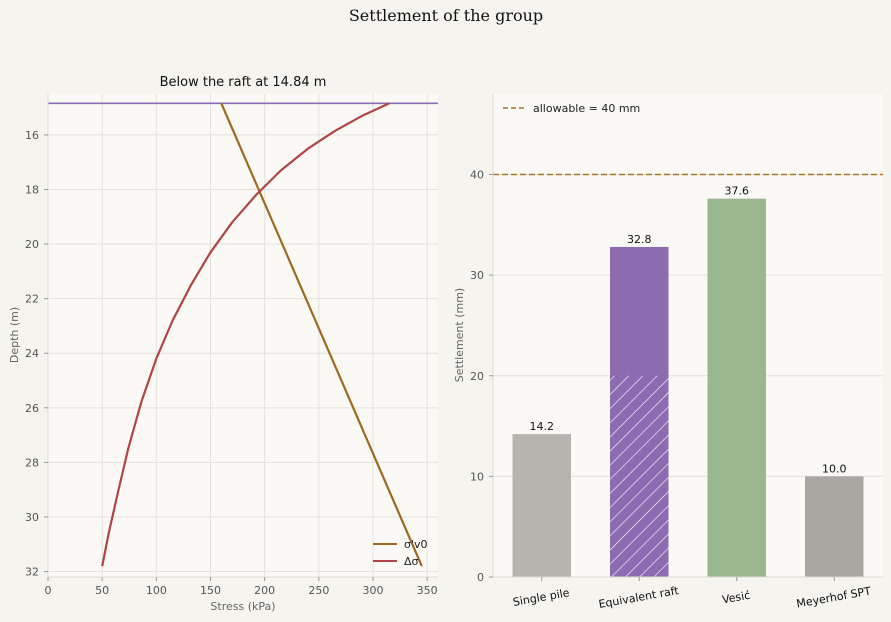 The image size is (891, 622). Describe the element at coordinates (48, 590) in the screenshot. I see `stress-x-tick-label: 0` at that location.